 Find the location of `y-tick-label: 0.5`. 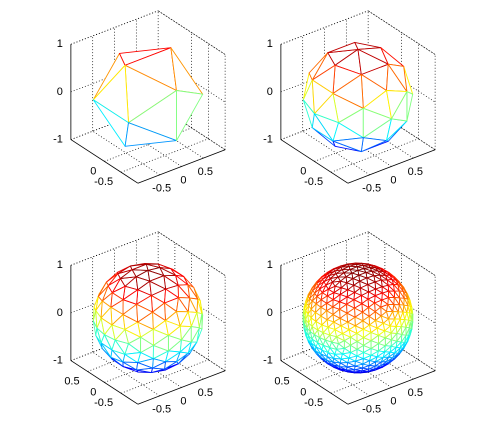

y-tick-label: 0.5 is located at coordinates (71, 381).